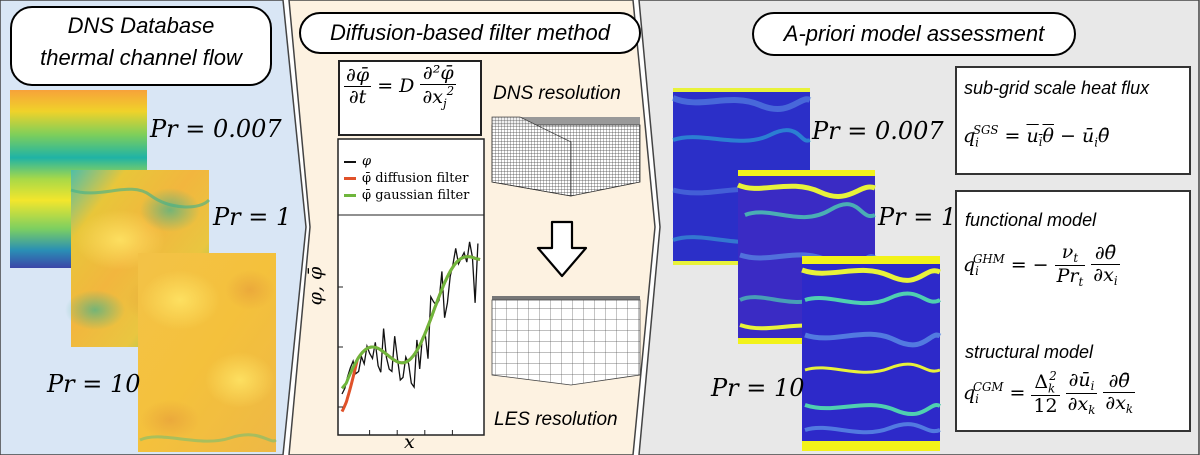  What do you see at coordinates (1078, 404) in the screenshot?
I see `cgm-den2: ∂x` at bounding box center [1078, 404].